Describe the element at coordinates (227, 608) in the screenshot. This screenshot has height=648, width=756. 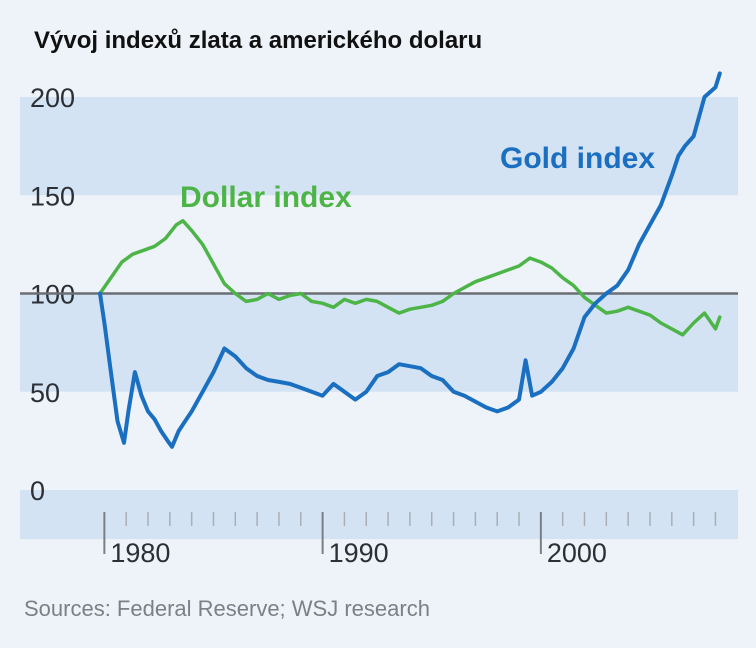
I see `source-note: Sources: Federal Reserve; WSJ research` at that location.